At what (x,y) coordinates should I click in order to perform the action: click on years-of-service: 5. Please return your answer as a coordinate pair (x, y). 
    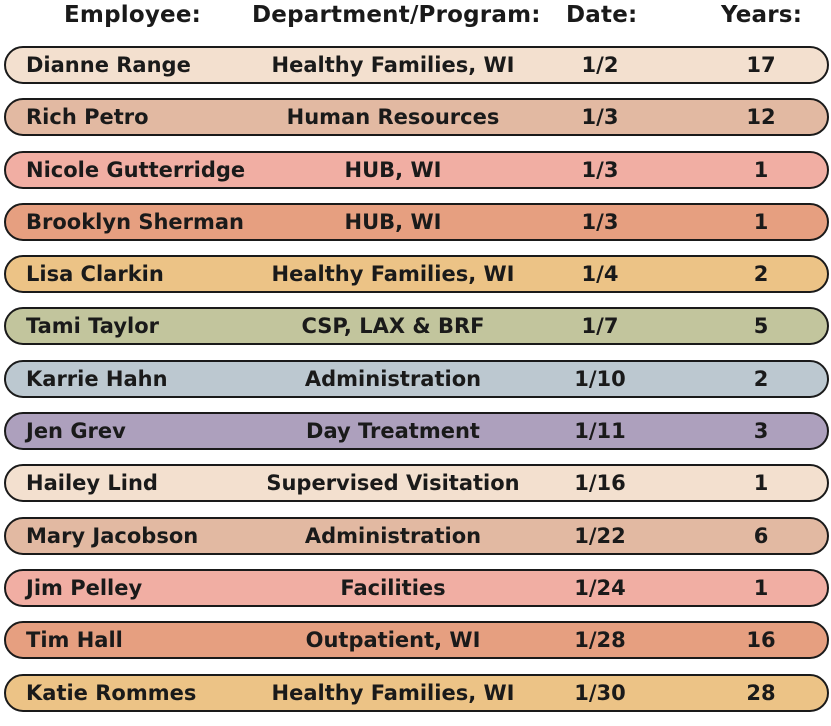
    Looking at the image, I should click on (761, 326).